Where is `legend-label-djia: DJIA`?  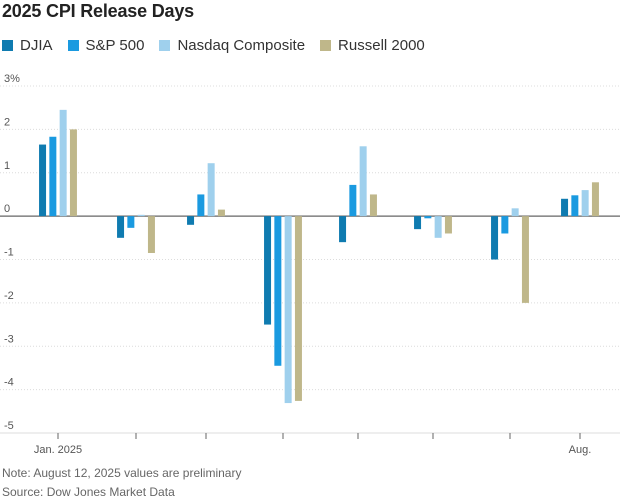 legend-label-djia: DJIA is located at coordinates (36, 45).